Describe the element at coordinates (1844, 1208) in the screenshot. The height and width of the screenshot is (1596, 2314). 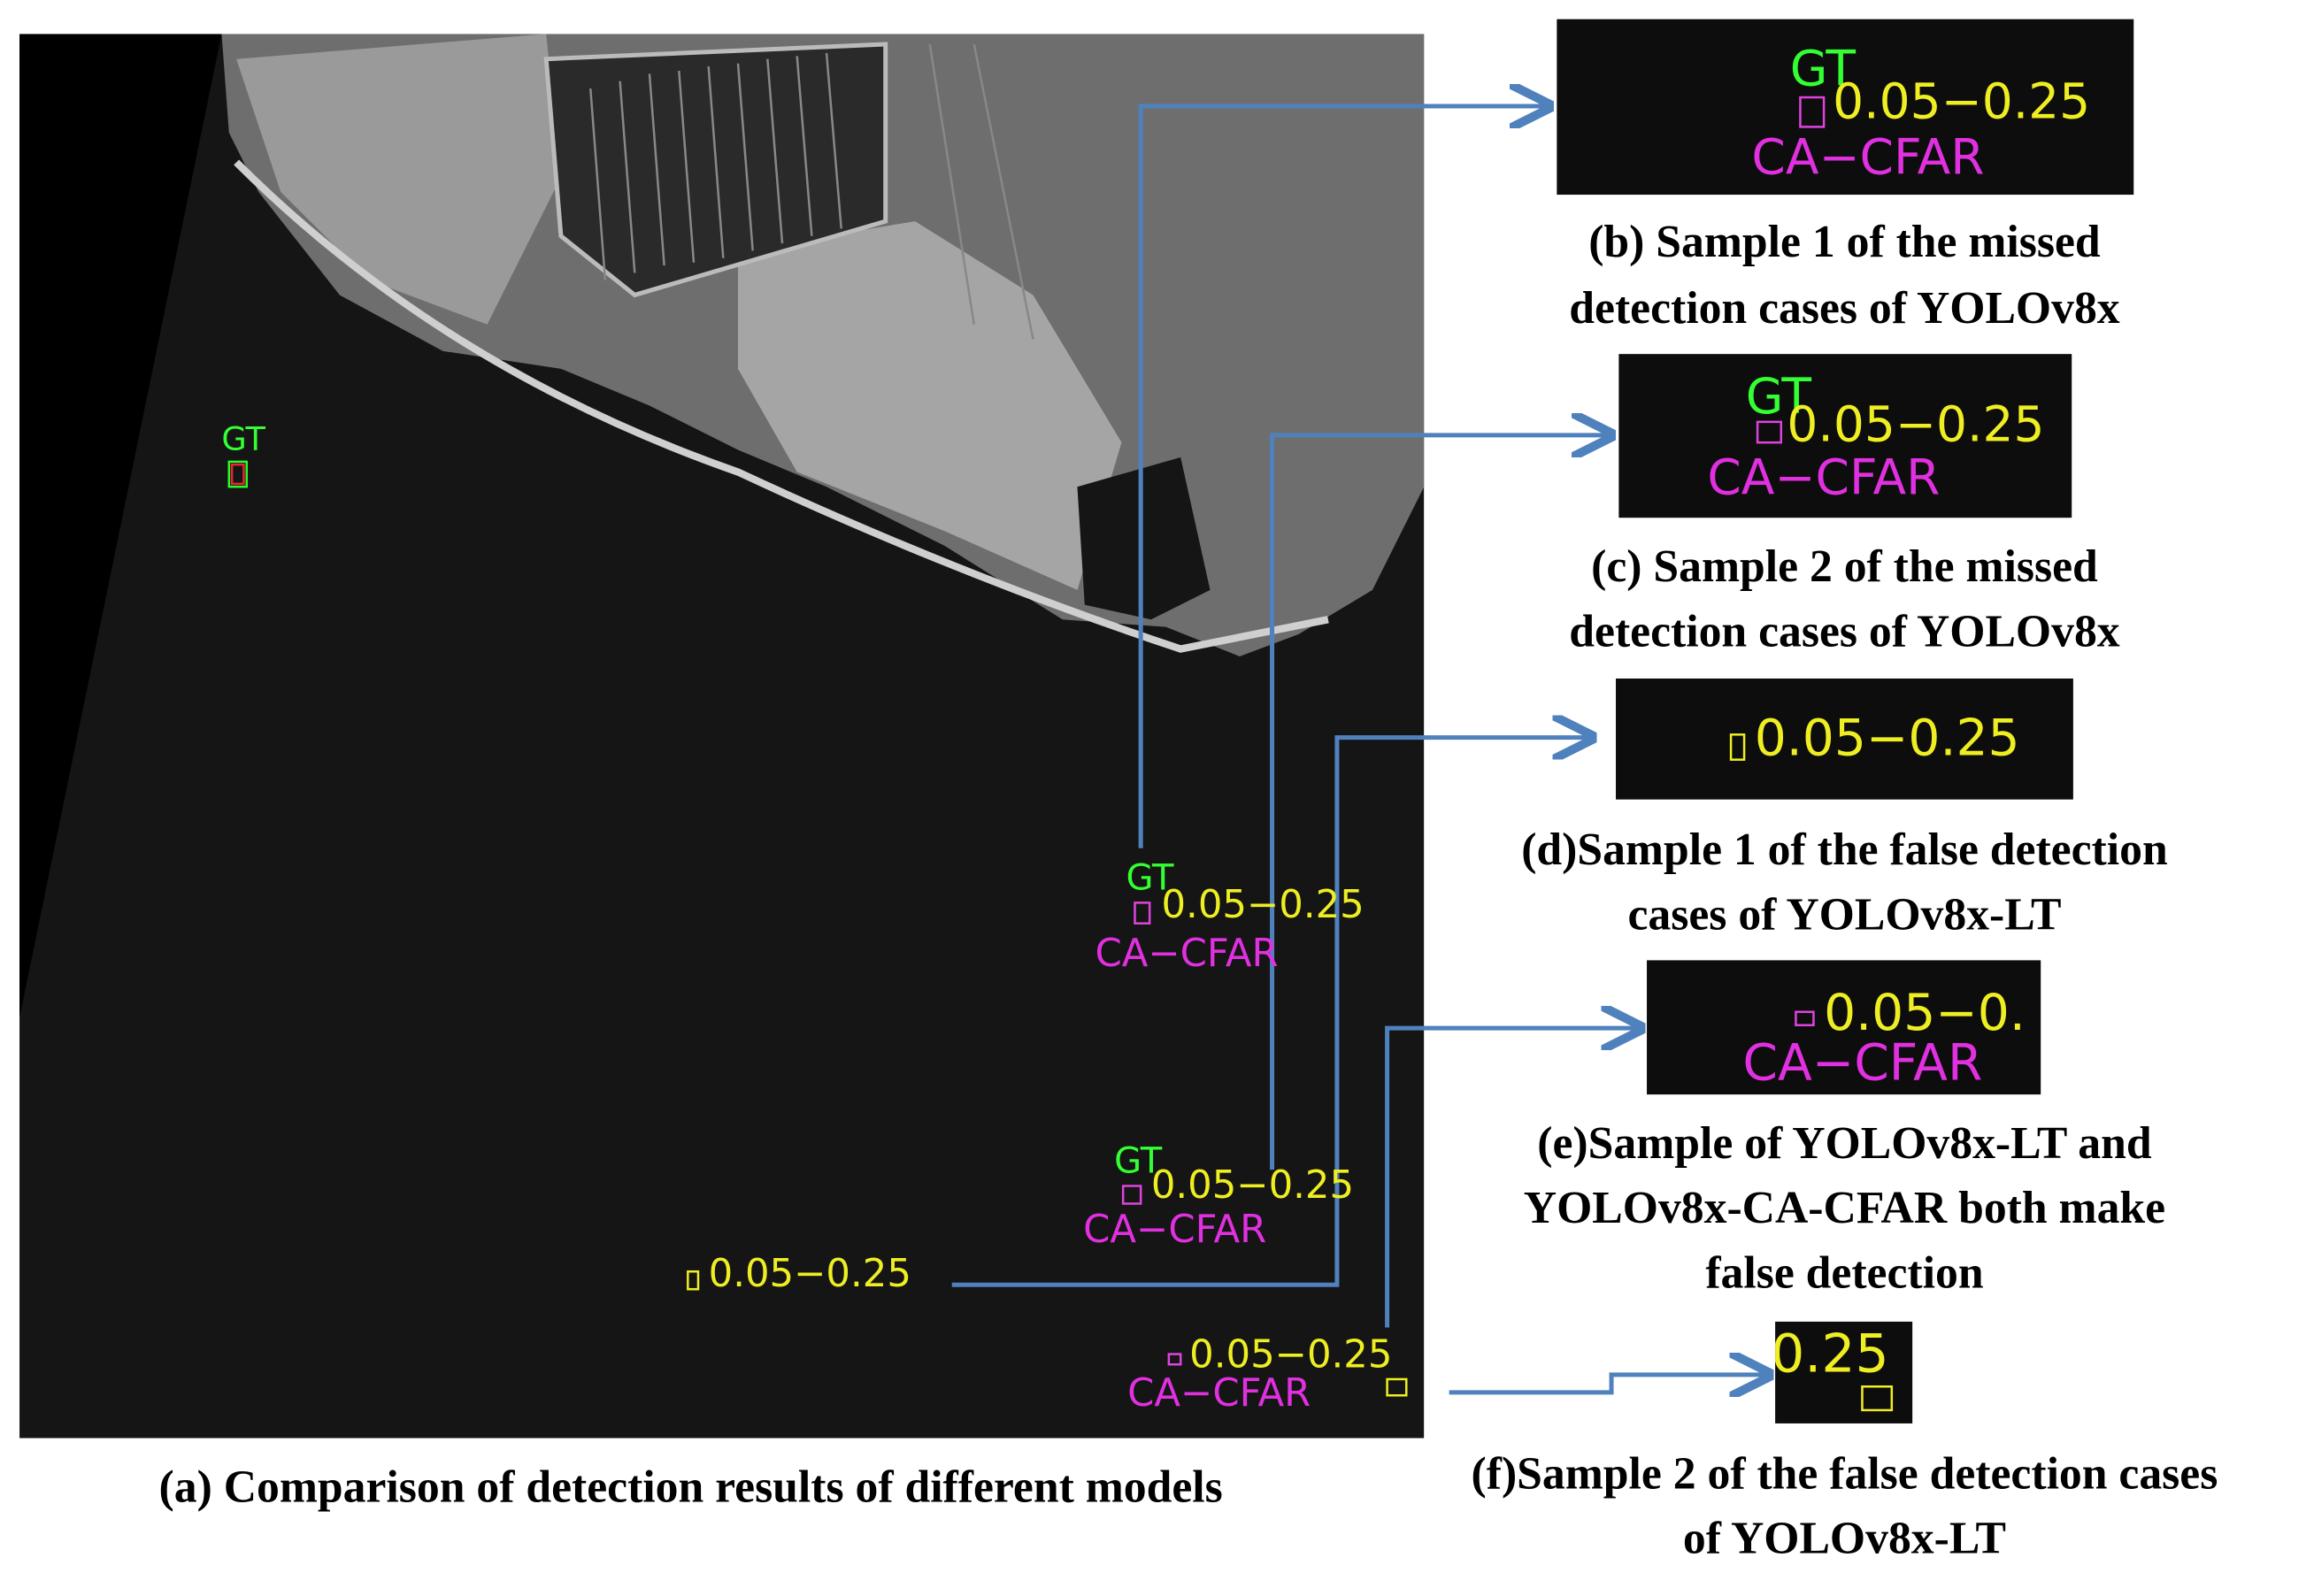
I see `caption-line: YOLOv8x-CA-CFAR both make` at that location.